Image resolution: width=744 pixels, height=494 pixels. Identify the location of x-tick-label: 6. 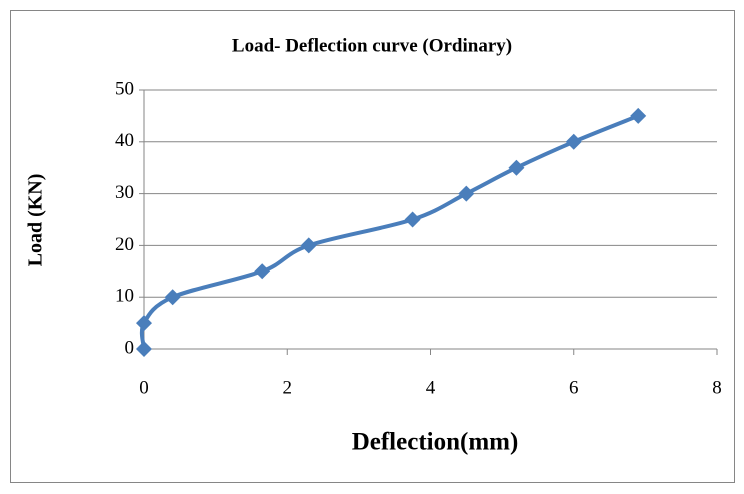
(574, 387).